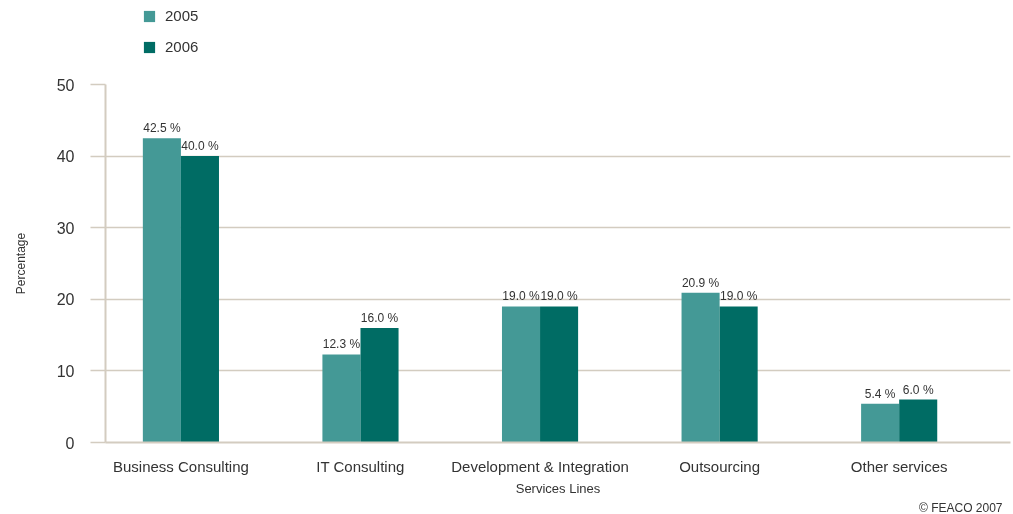 This screenshot has height=514, width=1013. I want to click on x-tick-label: Business Consulting, so click(180, 466).